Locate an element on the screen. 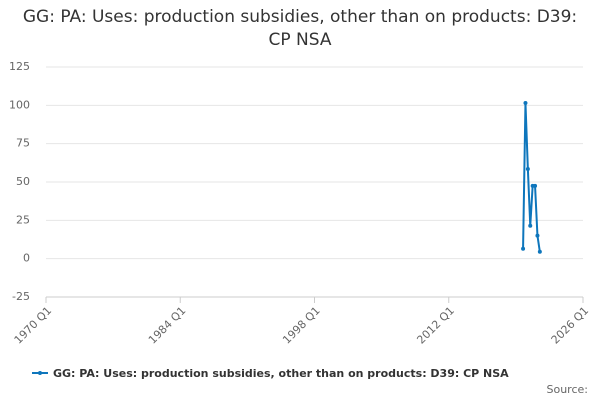 The width and height of the screenshot is (600, 400). x-tick-label: 2026 Q1 is located at coordinates (570, 325).